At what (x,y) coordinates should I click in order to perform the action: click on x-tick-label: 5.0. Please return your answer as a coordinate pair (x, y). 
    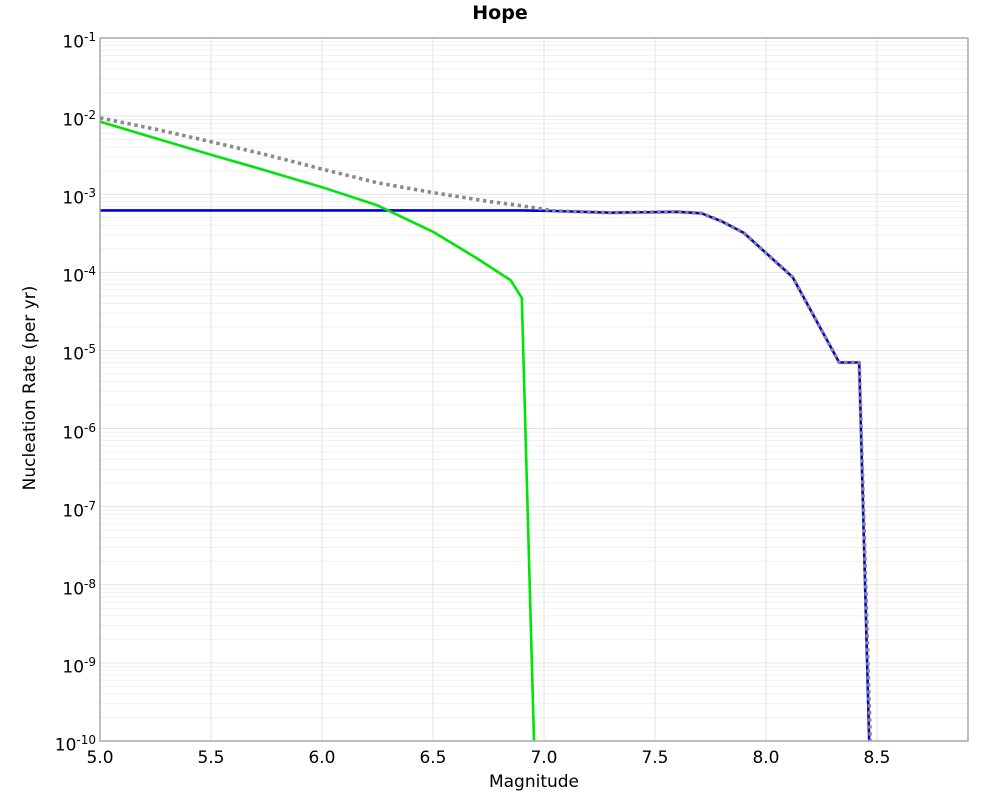
    Looking at the image, I should click on (100, 758).